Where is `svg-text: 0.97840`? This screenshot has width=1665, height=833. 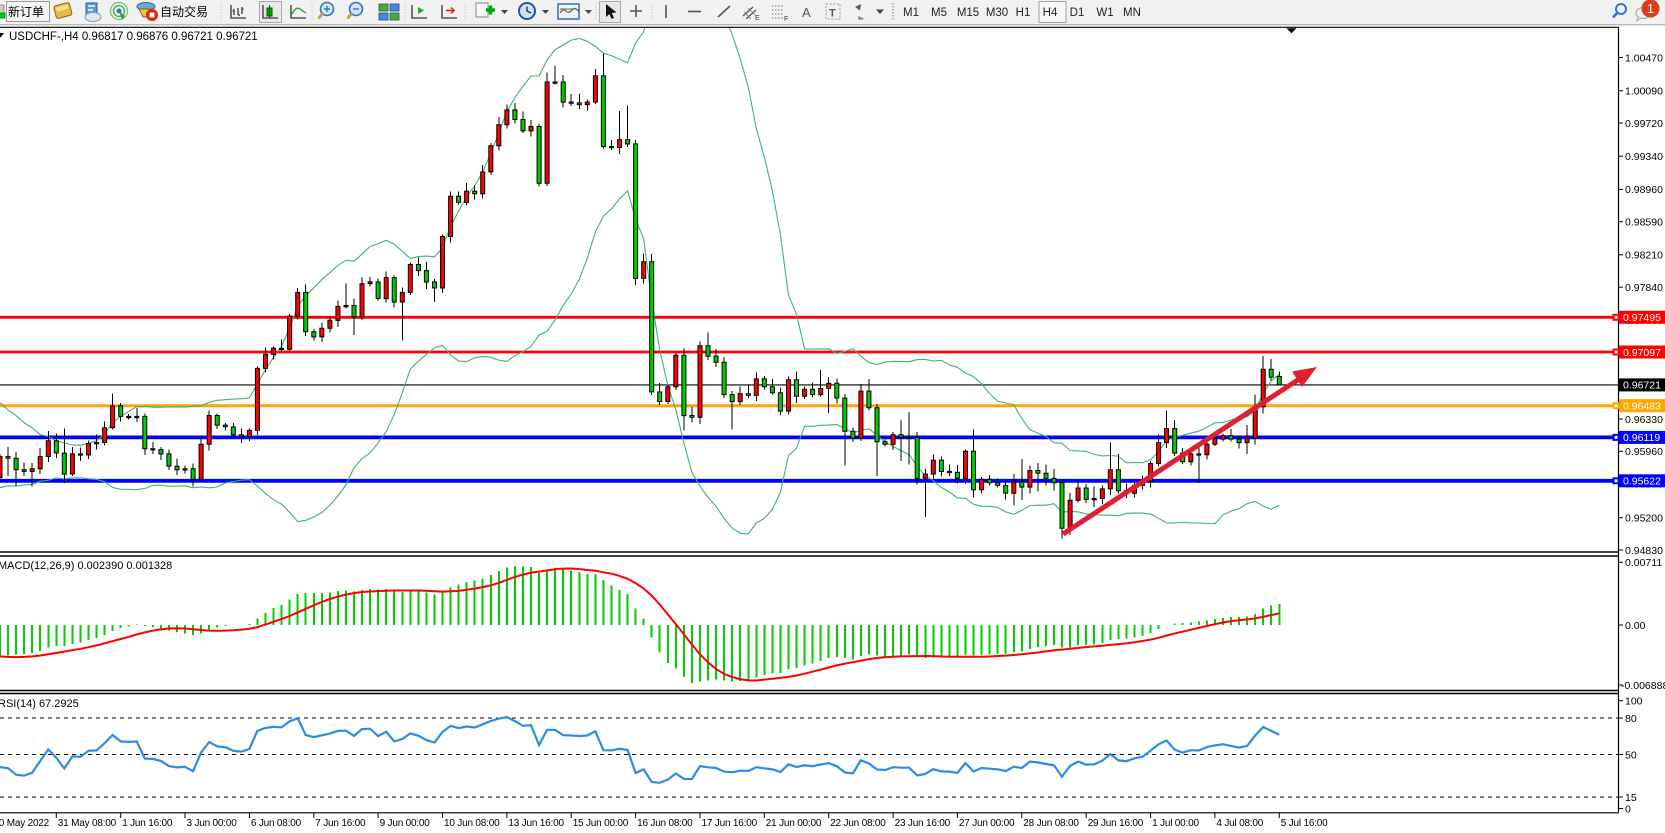
svg-text: 0.97840 is located at coordinates (1644, 288).